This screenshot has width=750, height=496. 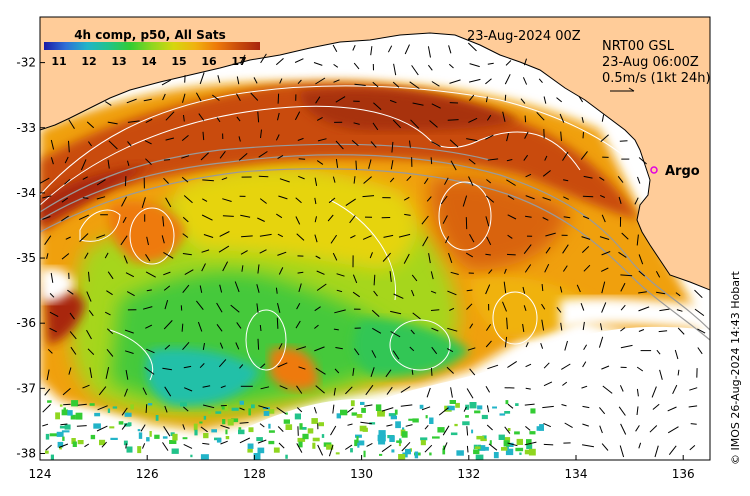 What do you see at coordinates (656, 78) in the screenshot?
I see `scale-label: 0.5m/s (1kt 24h)` at bounding box center [656, 78].